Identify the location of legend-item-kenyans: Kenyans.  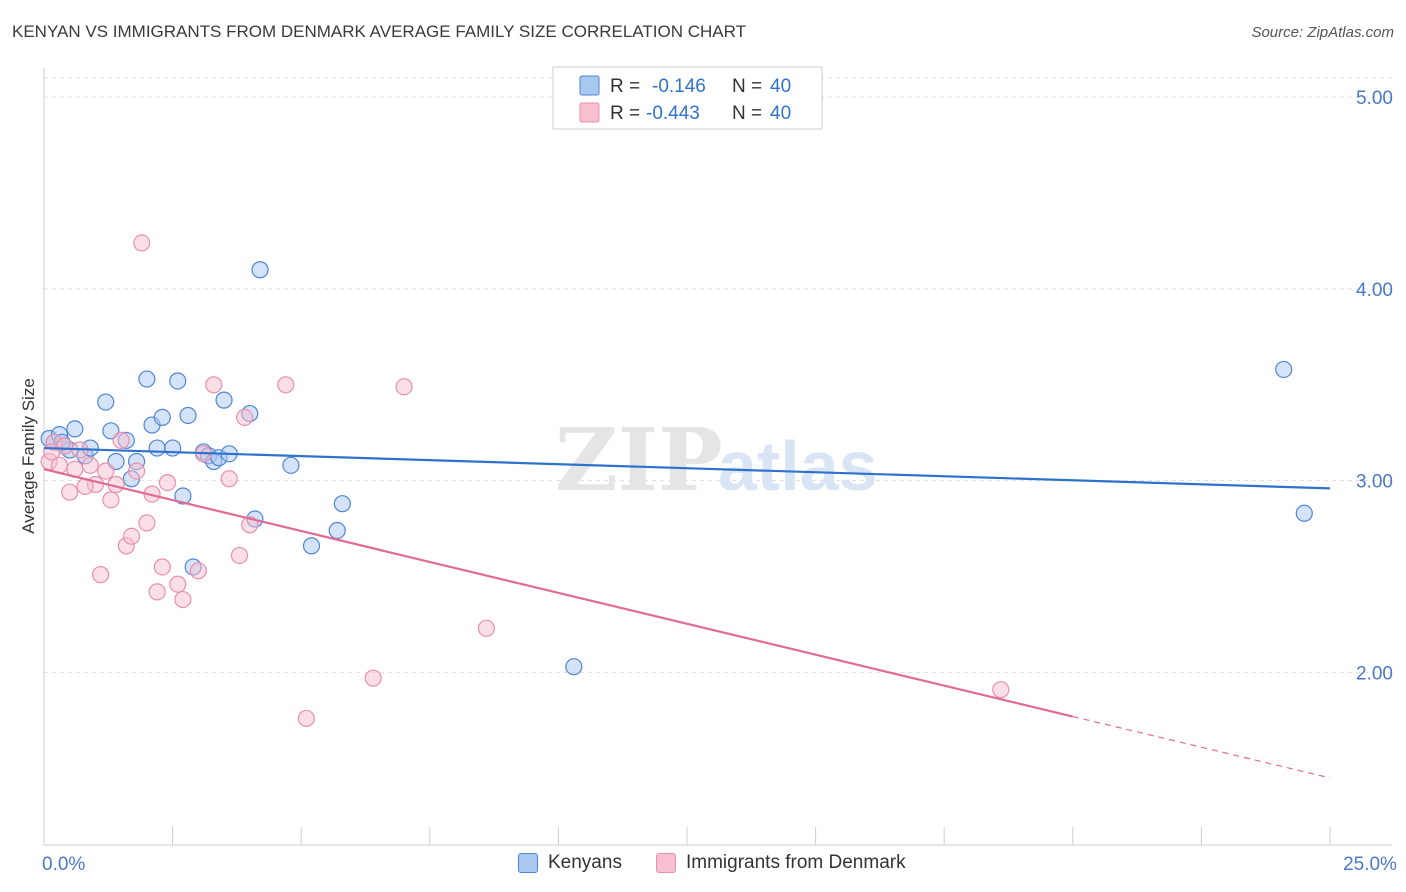
(570, 863).